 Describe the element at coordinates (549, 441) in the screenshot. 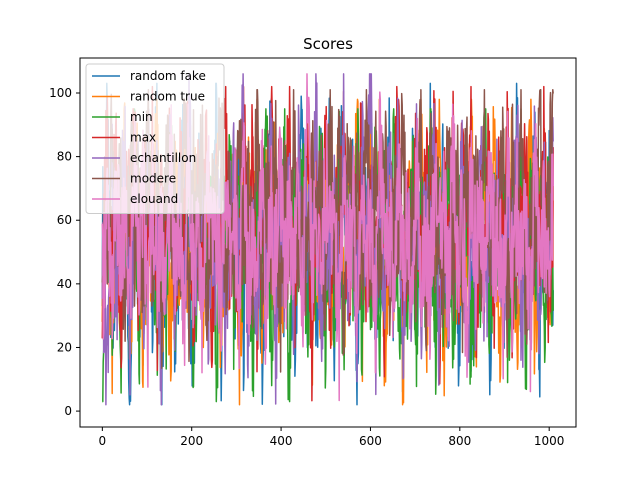

I see `x-tick-label: 1000` at that location.